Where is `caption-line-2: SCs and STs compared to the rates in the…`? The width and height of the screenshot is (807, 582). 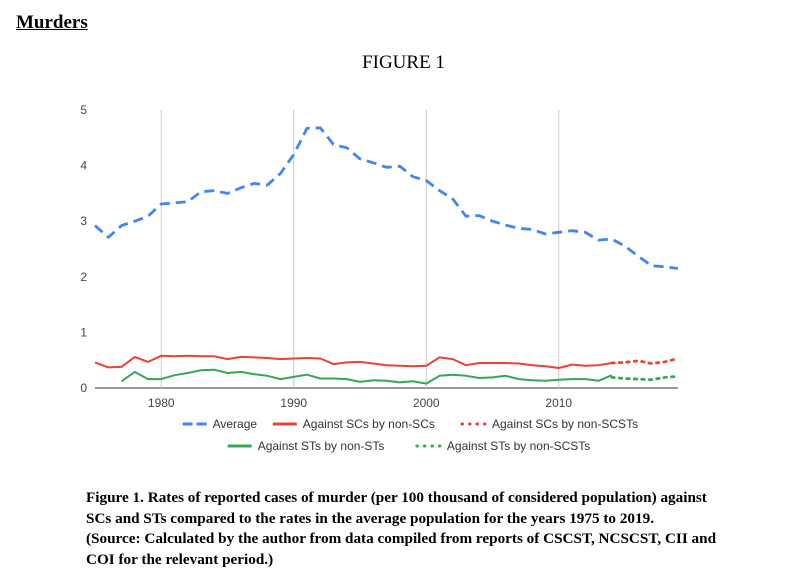
caption-line-2: SCs and STs compared to the rates in the… is located at coordinates (370, 518).